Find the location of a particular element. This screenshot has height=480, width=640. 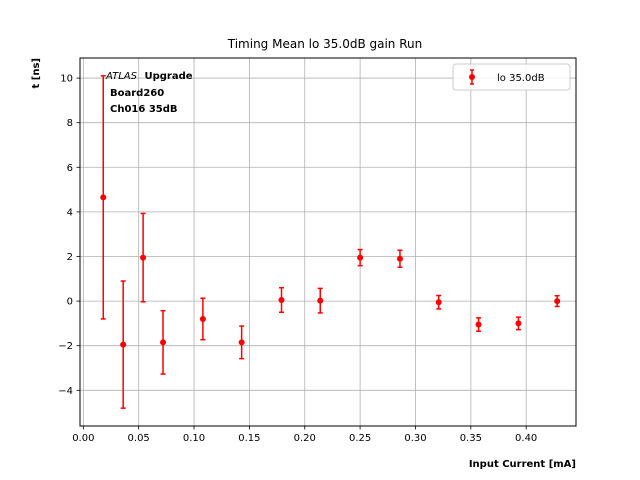

y-tick-label: 2 is located at coordinates (70, 257).